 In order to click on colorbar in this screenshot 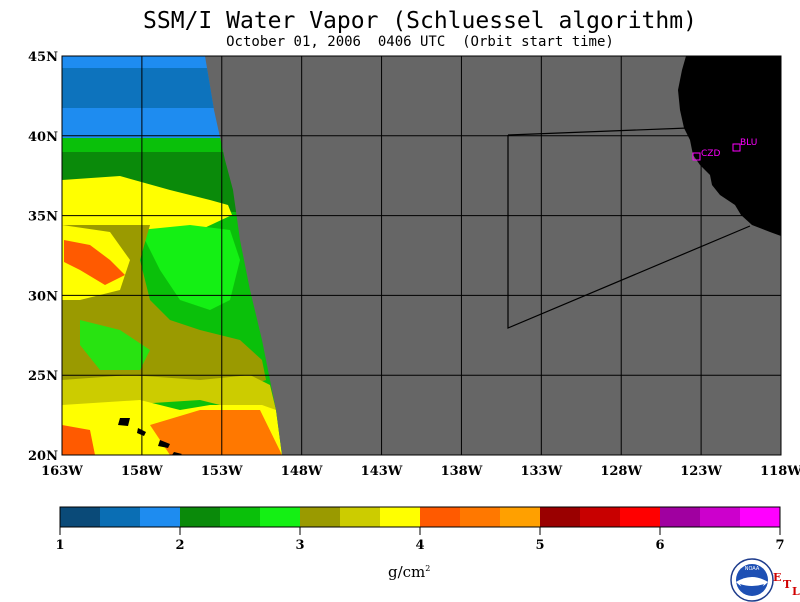, I will do `click(420, 517)`.